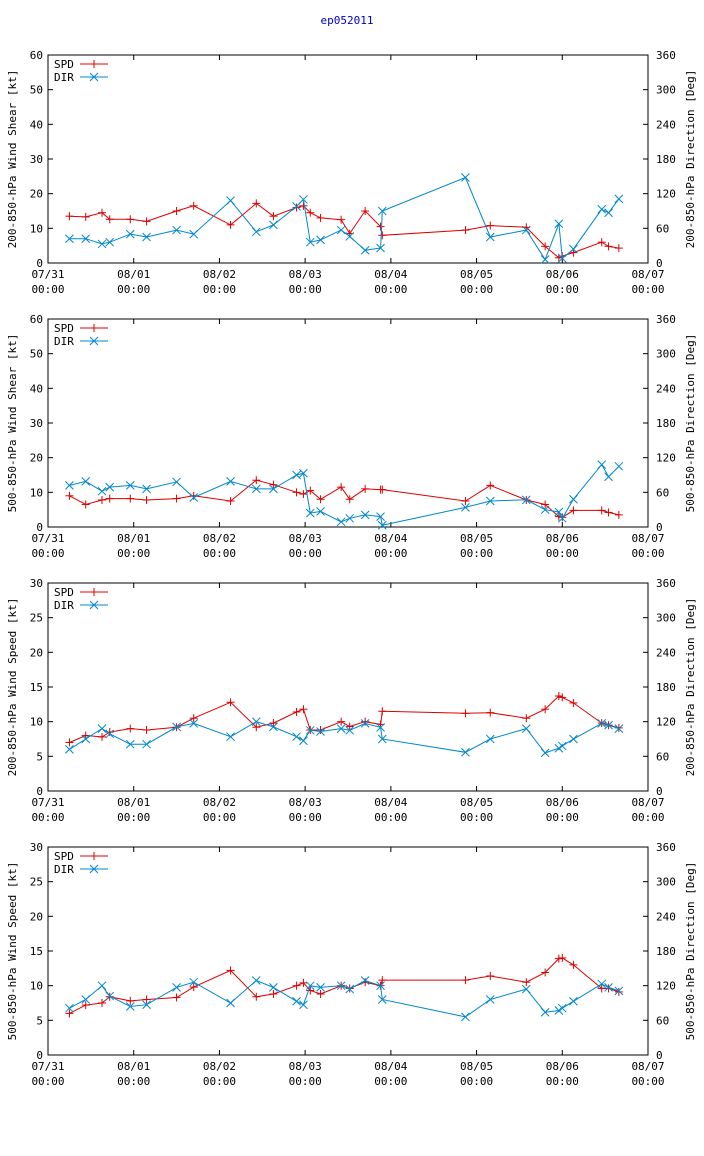  Describe the element at coordinates (39, 1055) in the screenshot. I see `y-tick-label: 0` at that location.